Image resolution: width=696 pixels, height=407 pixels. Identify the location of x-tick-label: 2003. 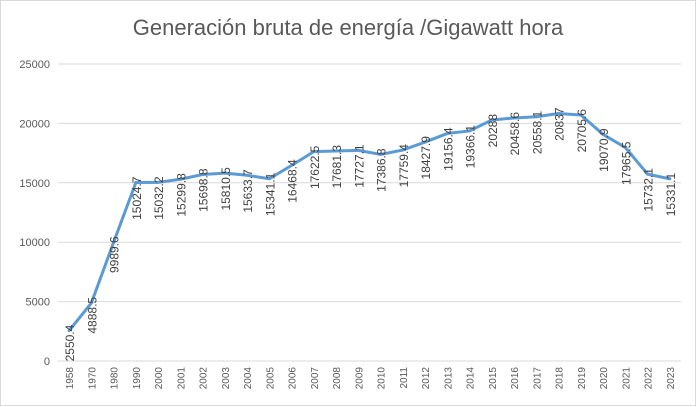
(226, 378).